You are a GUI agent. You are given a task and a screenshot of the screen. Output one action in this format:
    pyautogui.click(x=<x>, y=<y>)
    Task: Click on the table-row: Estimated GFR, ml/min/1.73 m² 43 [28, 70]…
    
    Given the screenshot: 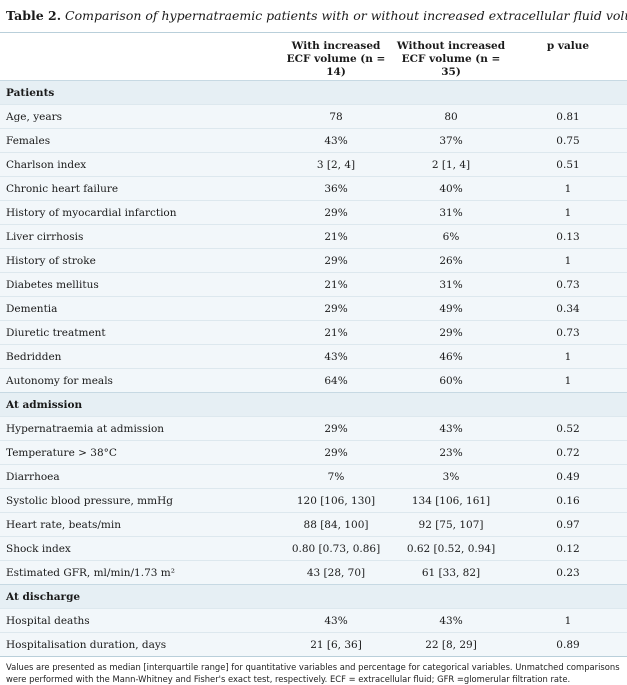 What is the action you would take?
    pyautogui.click(x=313, y=572)
    